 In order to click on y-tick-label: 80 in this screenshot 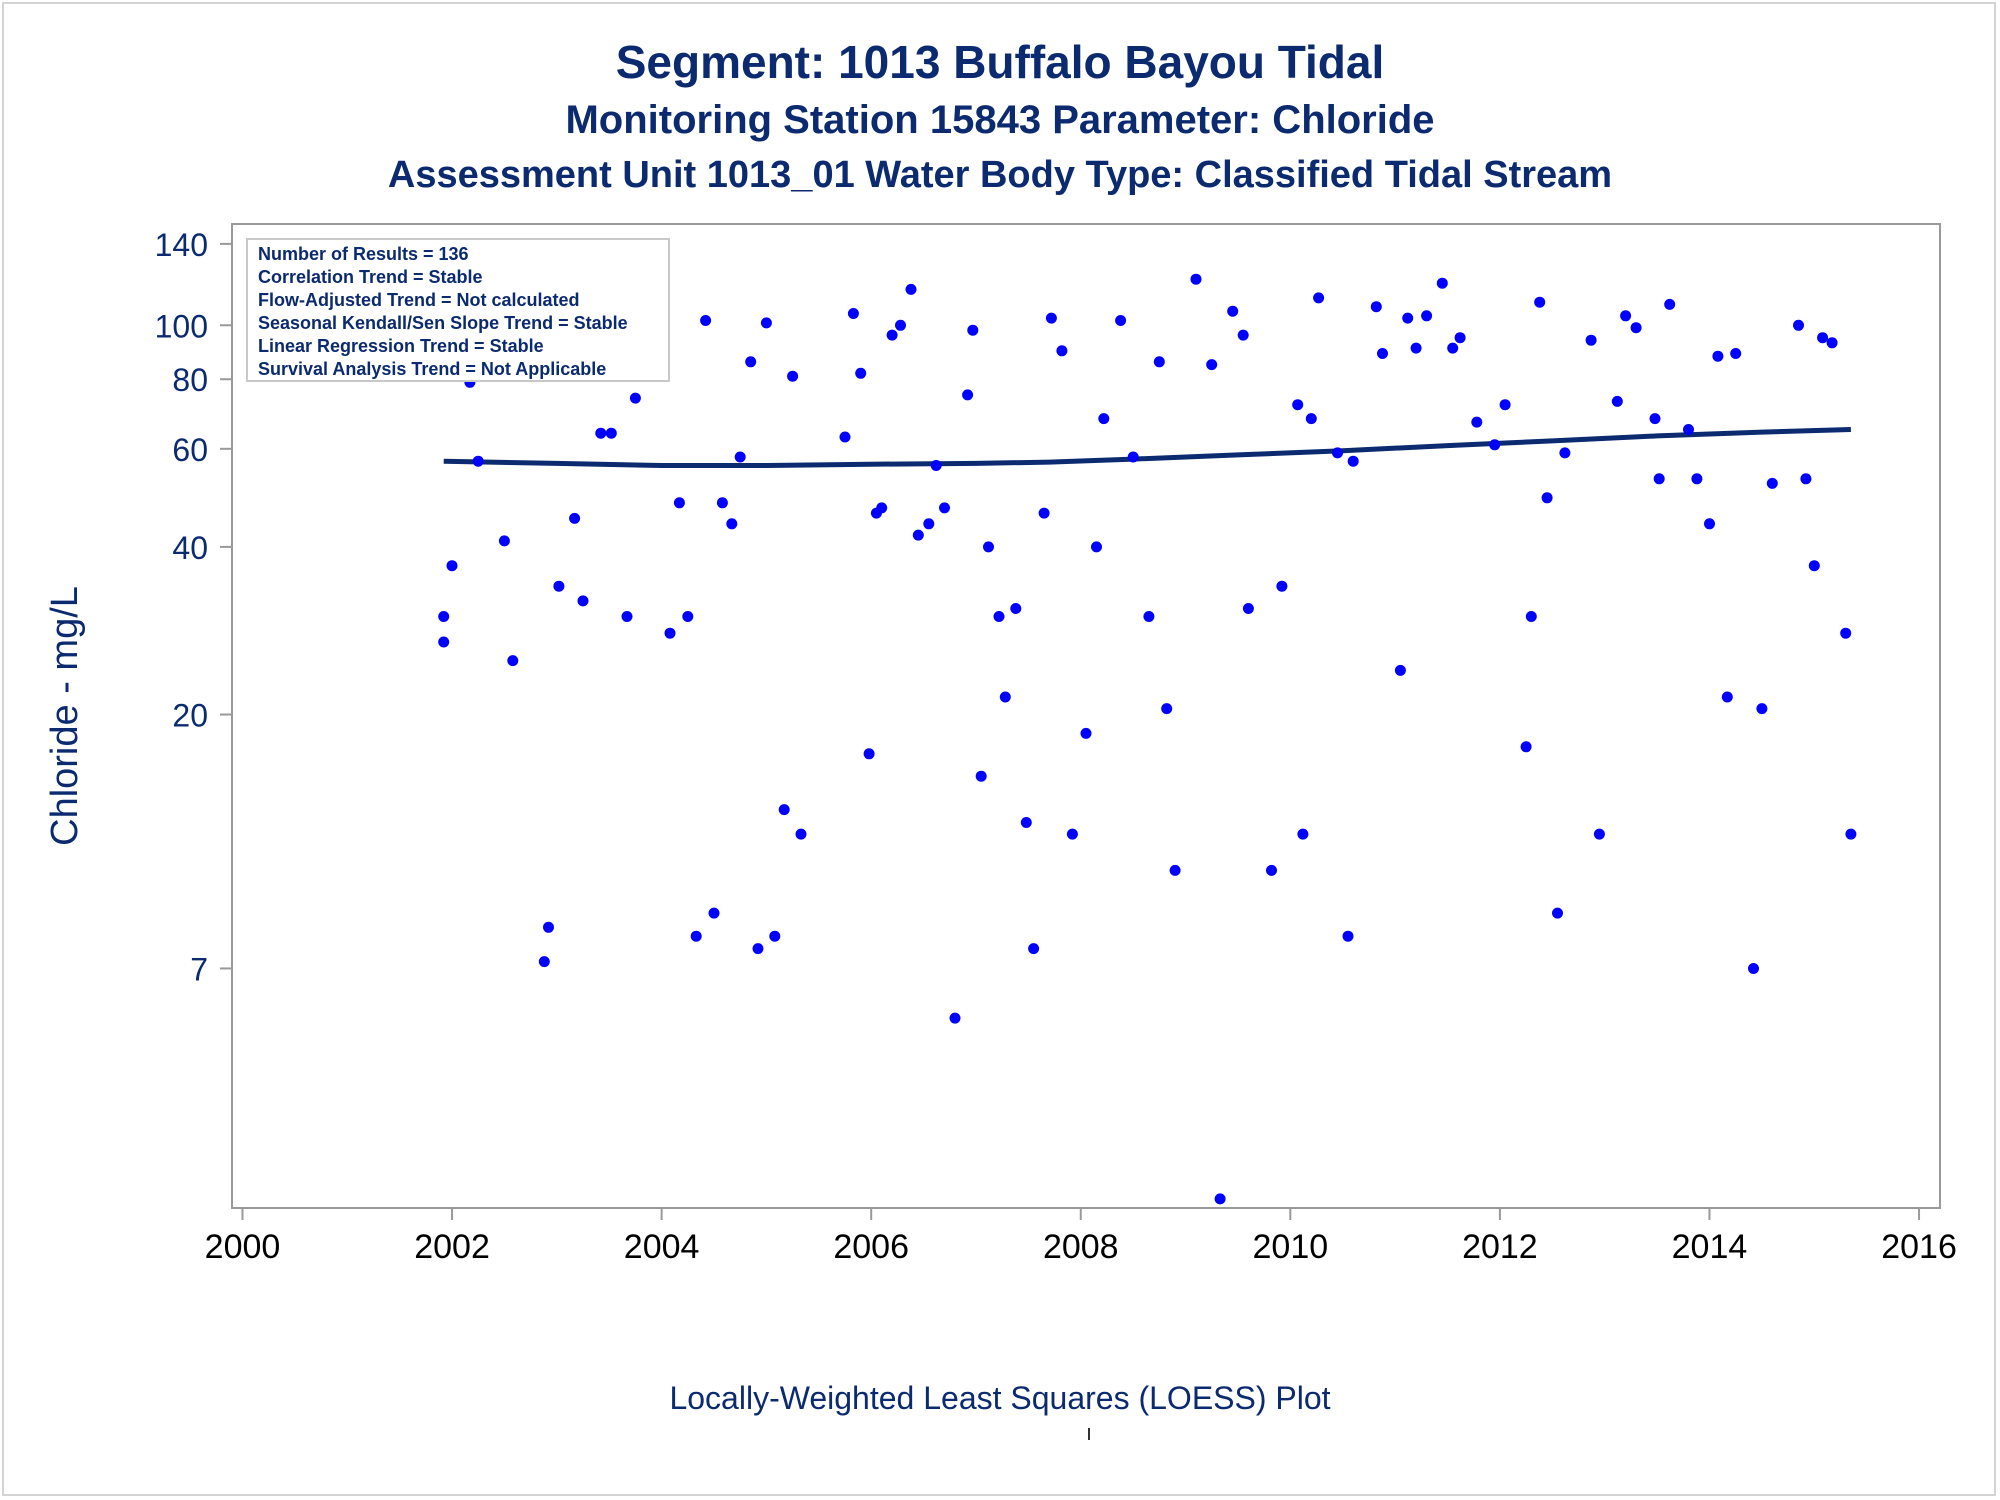, I will do `click(190, 380)`.